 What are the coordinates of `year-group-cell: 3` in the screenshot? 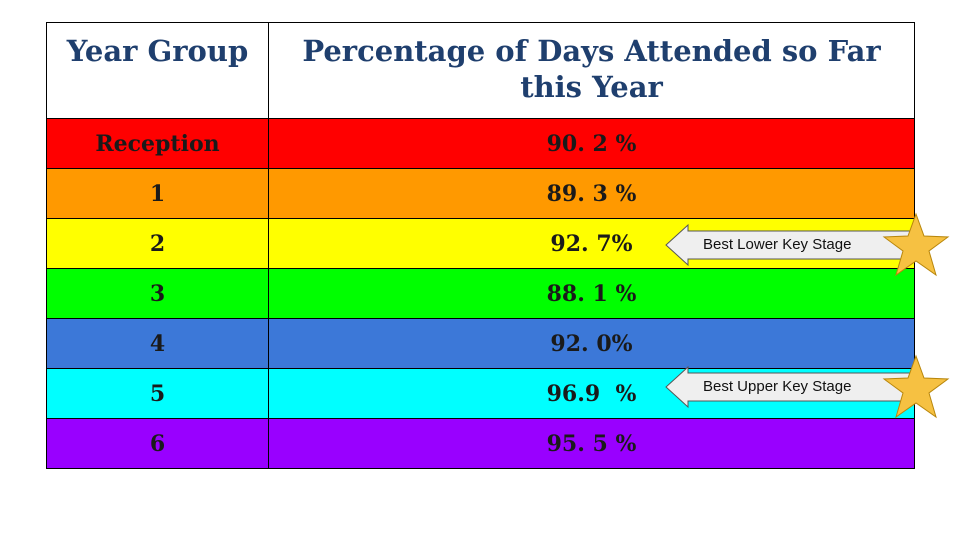 It's located at (157, 293).